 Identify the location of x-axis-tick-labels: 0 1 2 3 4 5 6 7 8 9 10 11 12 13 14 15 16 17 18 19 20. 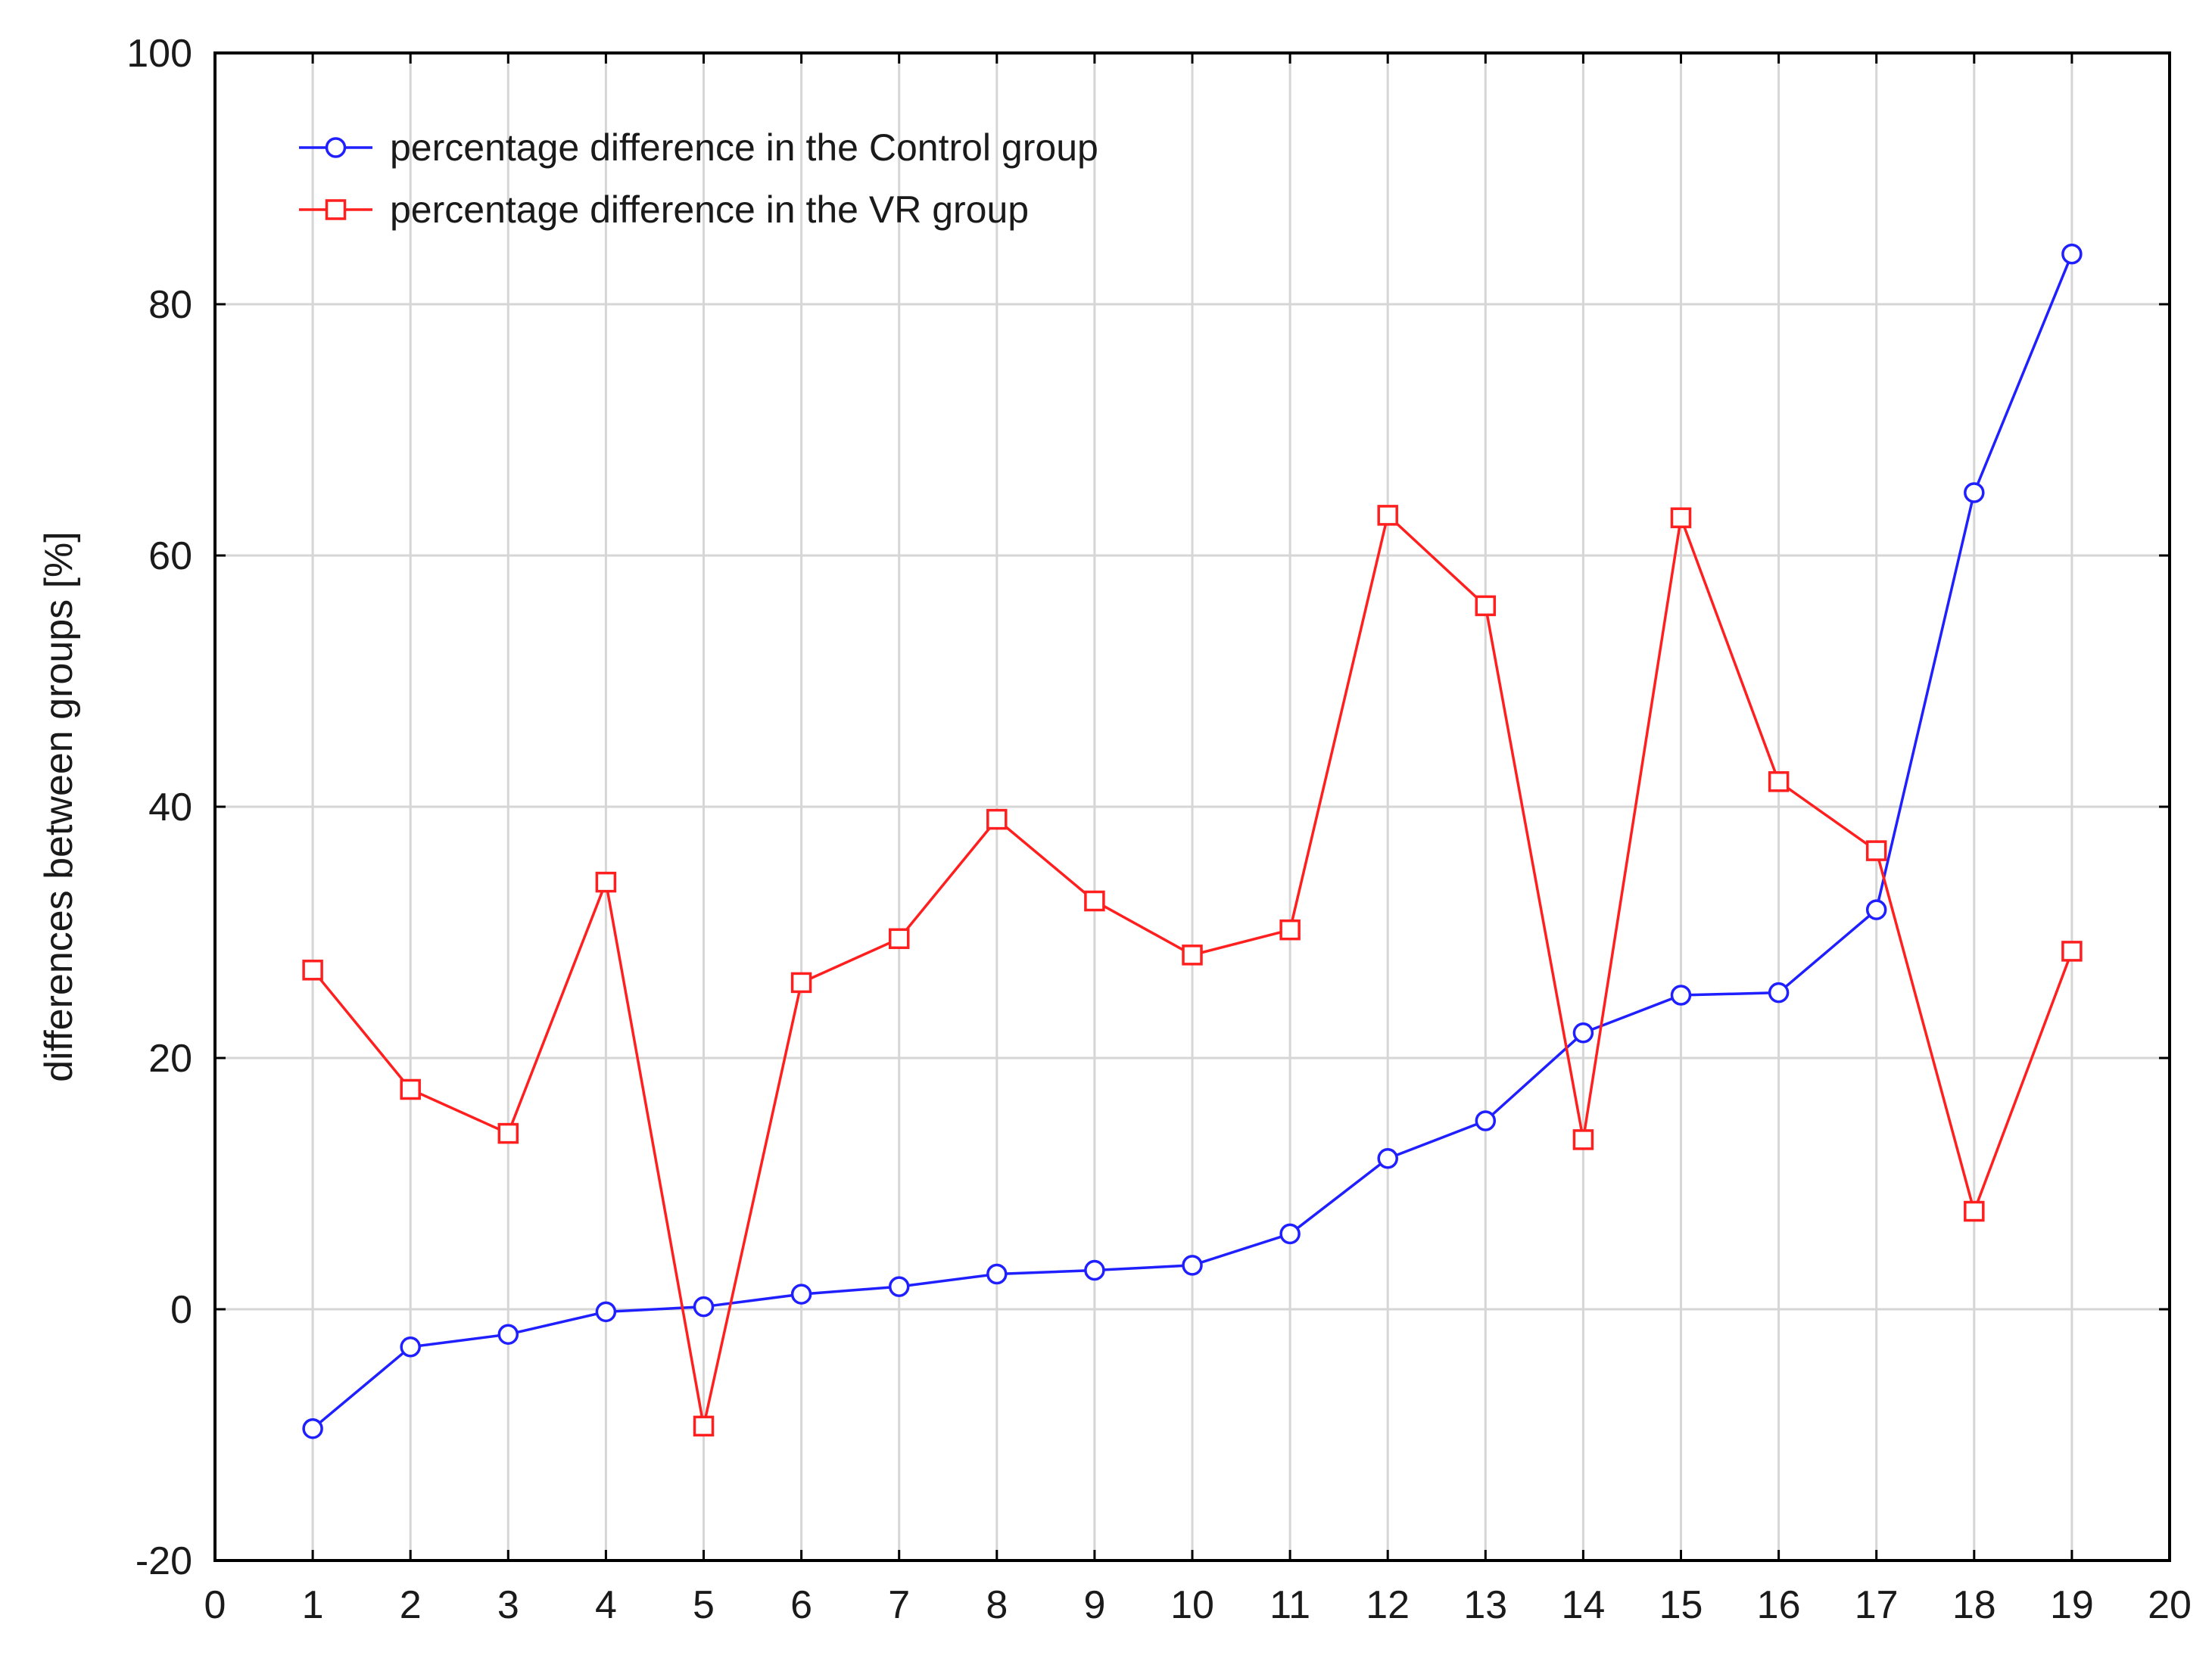
(1198, 1605).